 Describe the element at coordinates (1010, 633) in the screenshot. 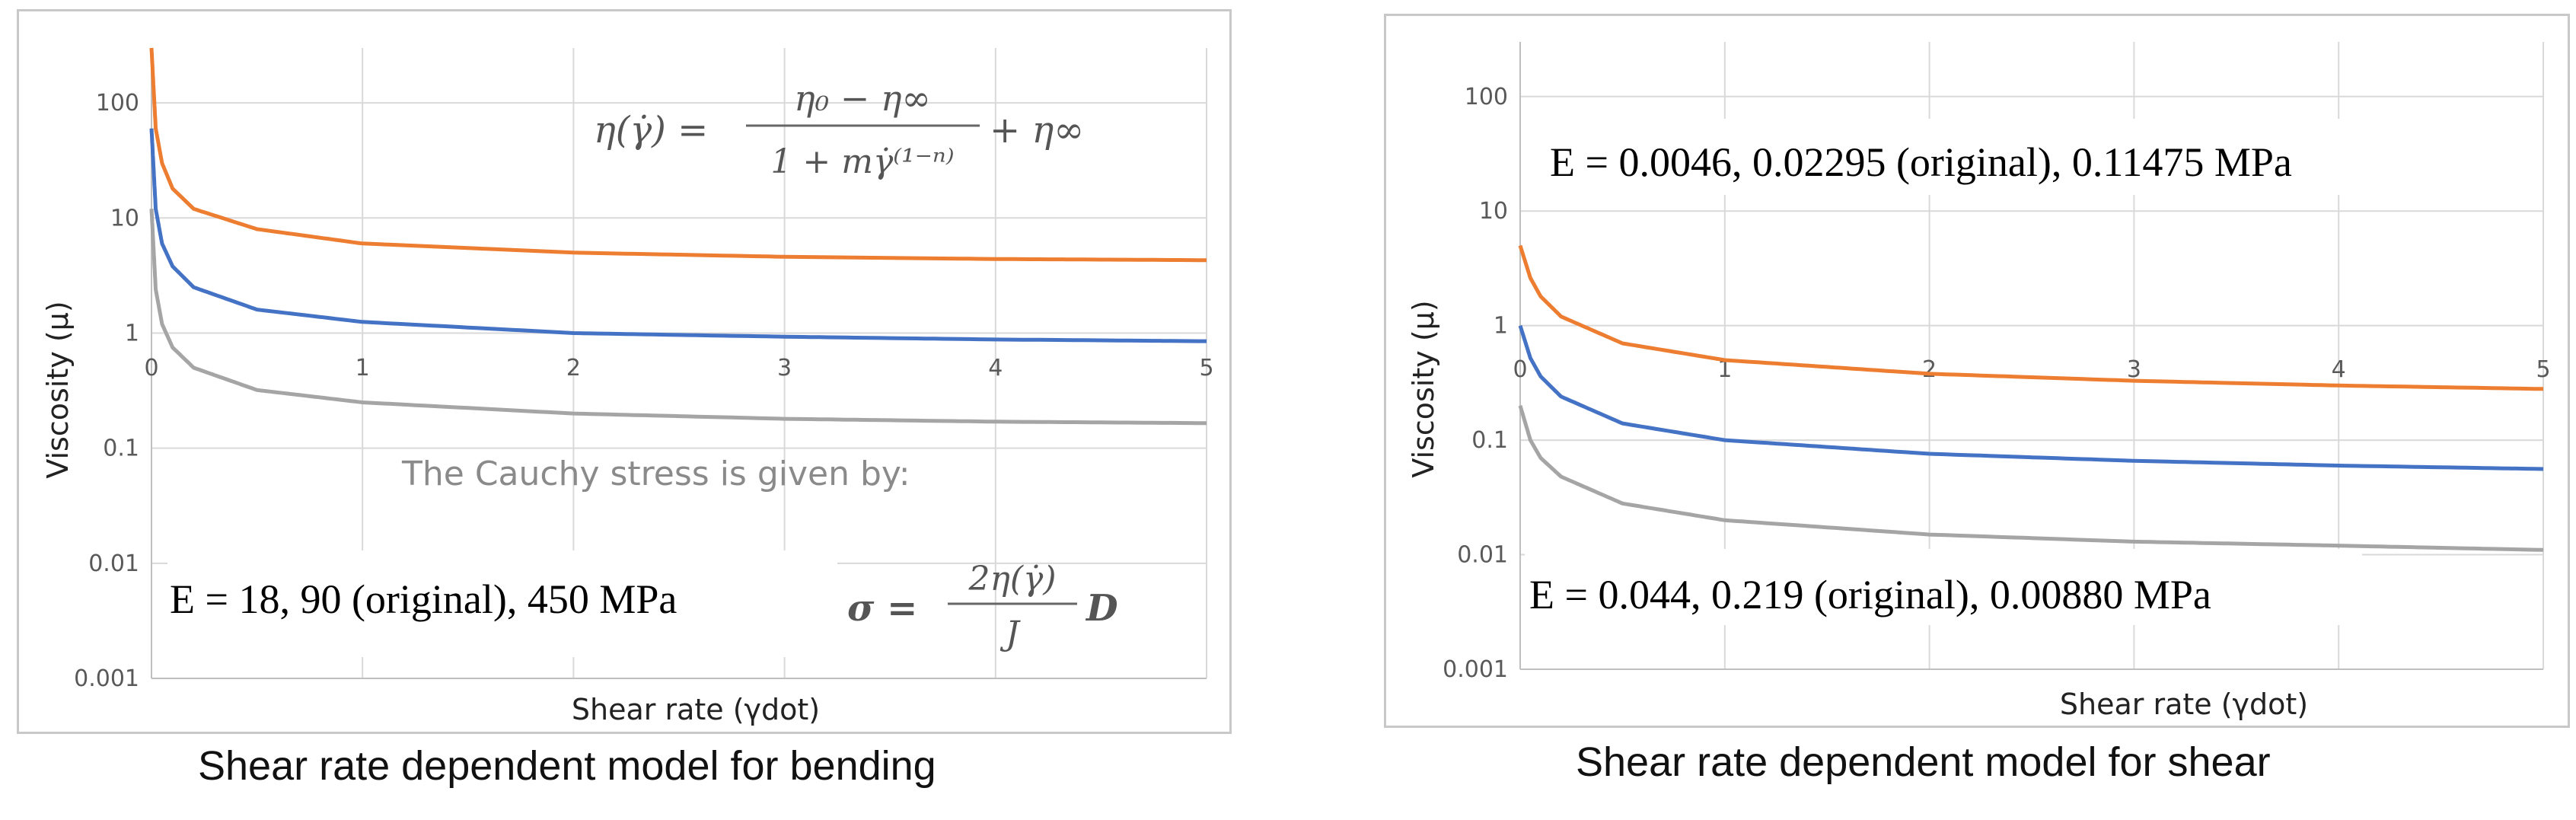

I see `sigma-denominator: J` at that location.